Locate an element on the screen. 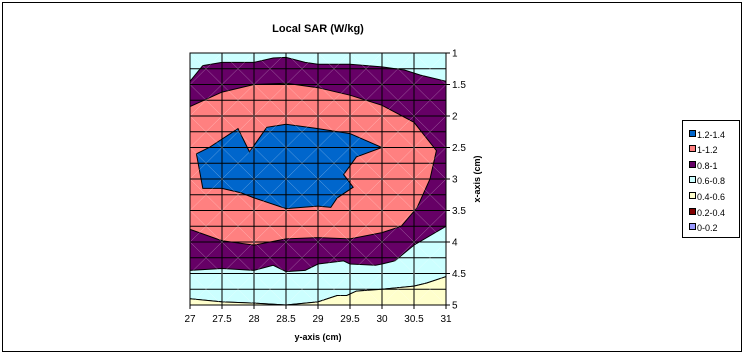 The image size is (746, 356). y-tick-label: 2 is located at coordinates (455, 117).